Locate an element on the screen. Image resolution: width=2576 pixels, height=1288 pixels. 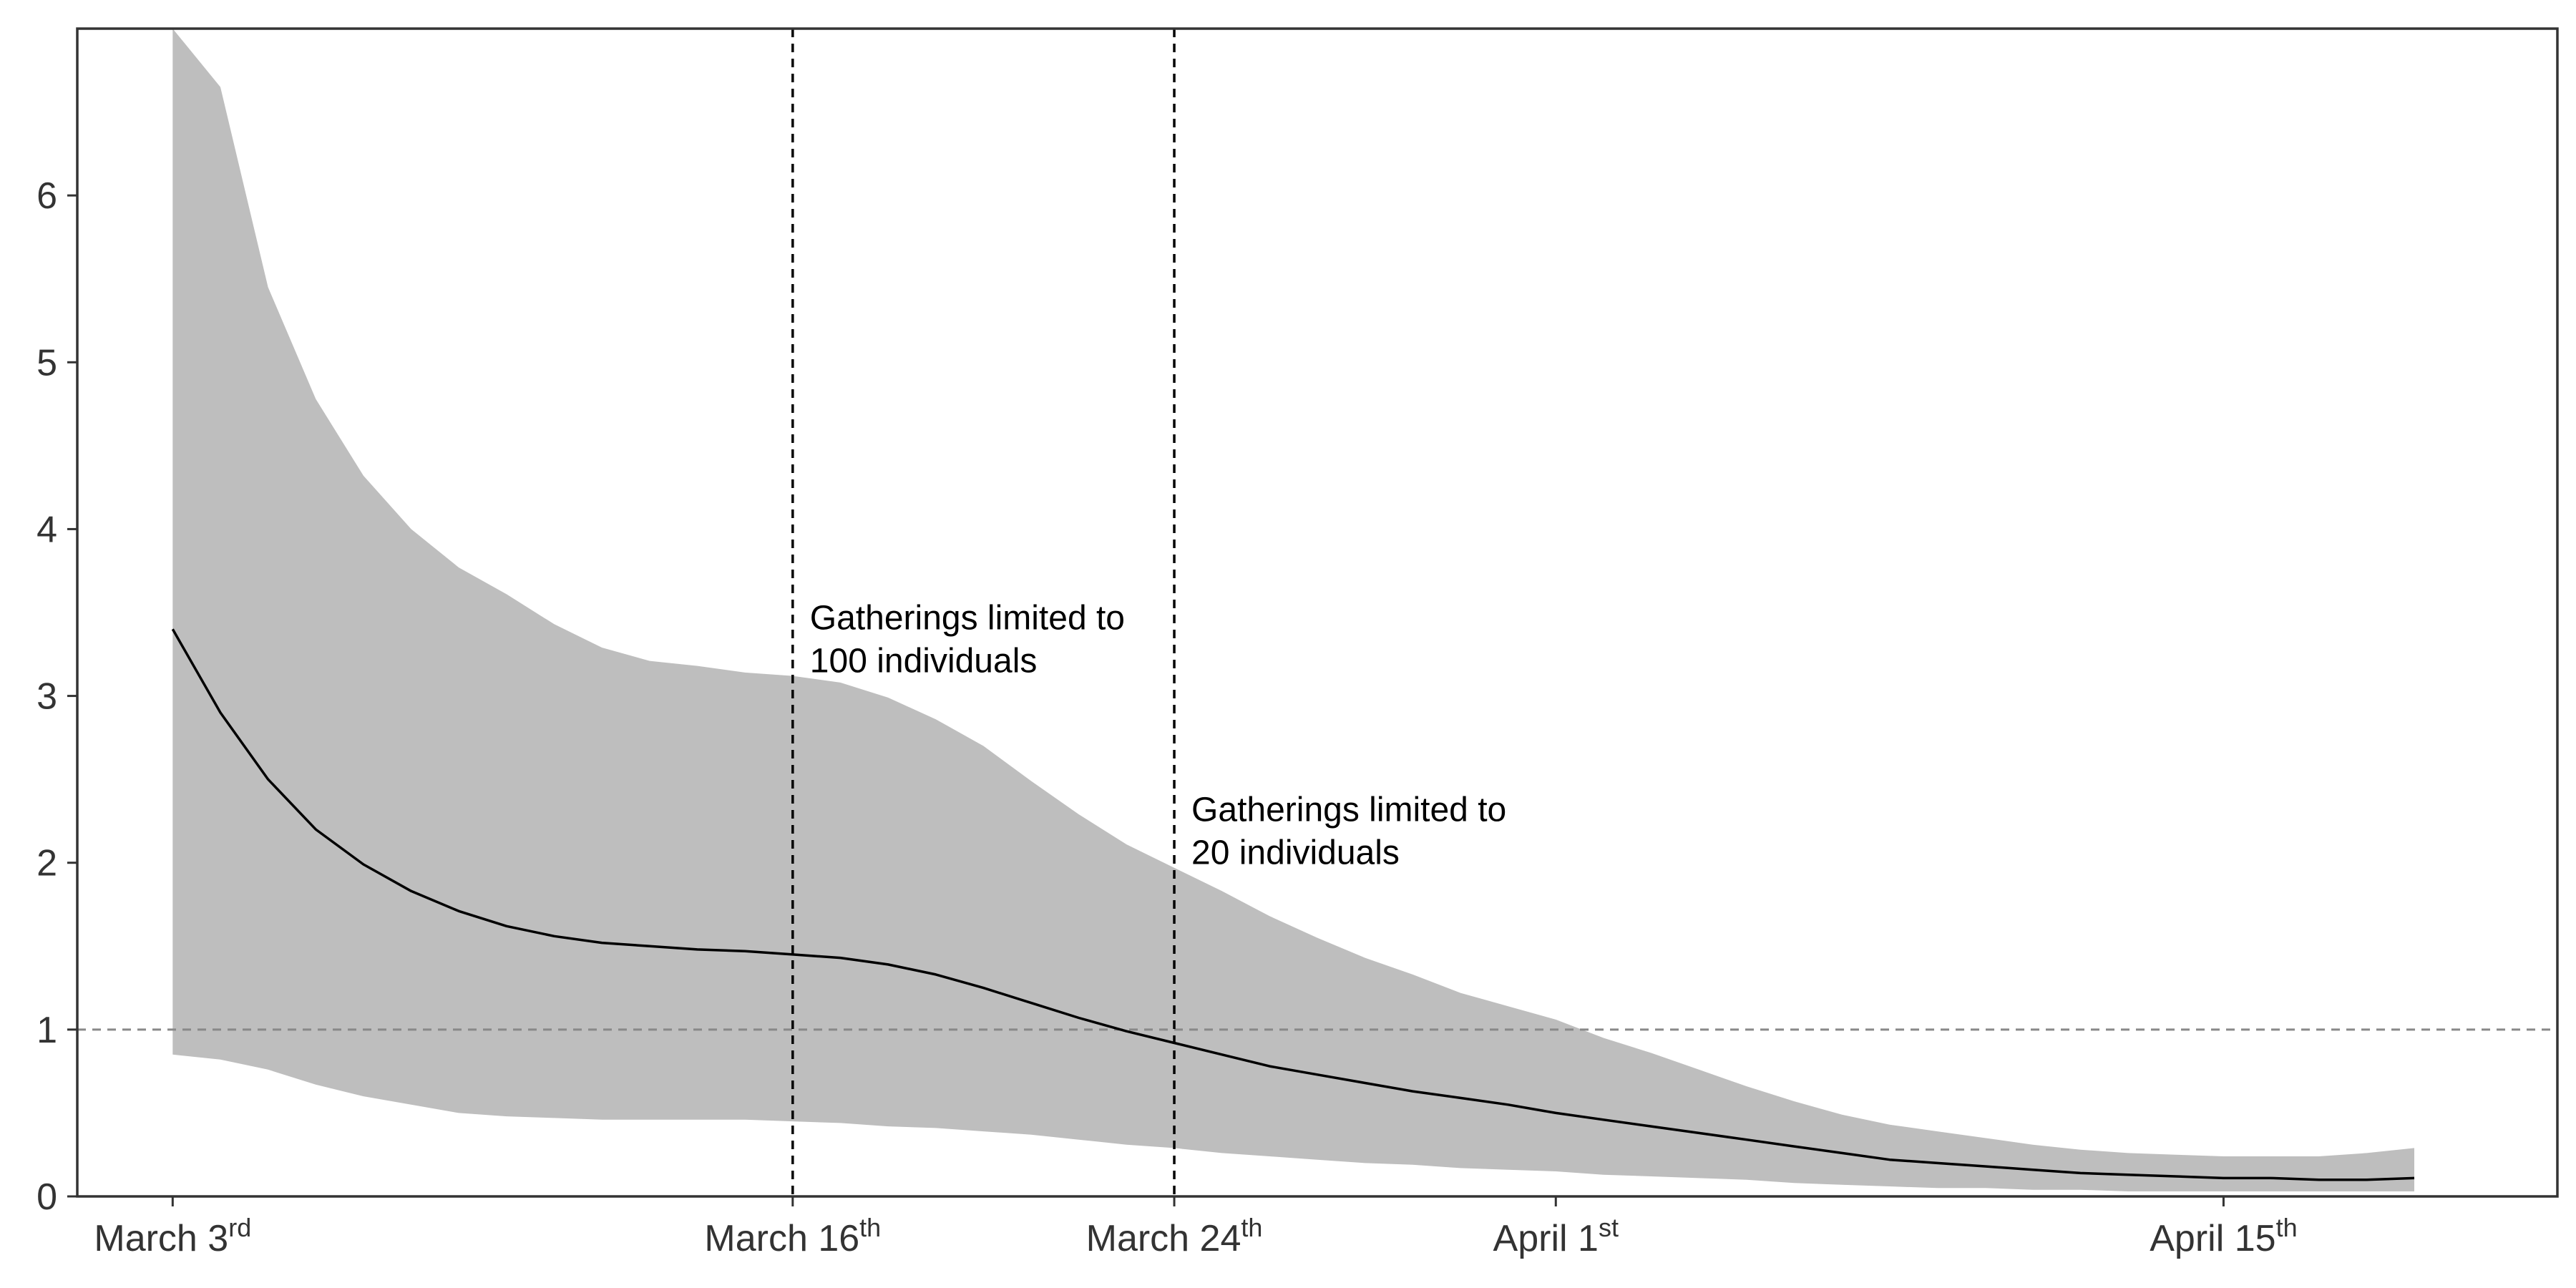
x-tick-label-main: March 16 is located at coordinates (781, 1238).